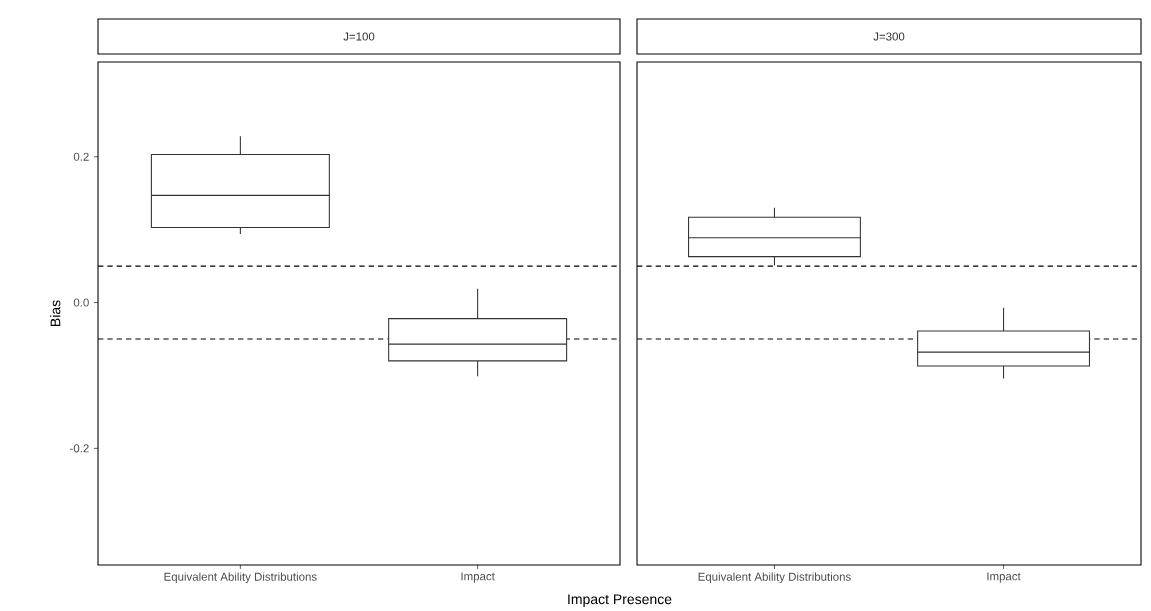 The height and width of the screenshot is (611, 1151). I want to click on y-tick-label: 0.0, so click(81, 302).